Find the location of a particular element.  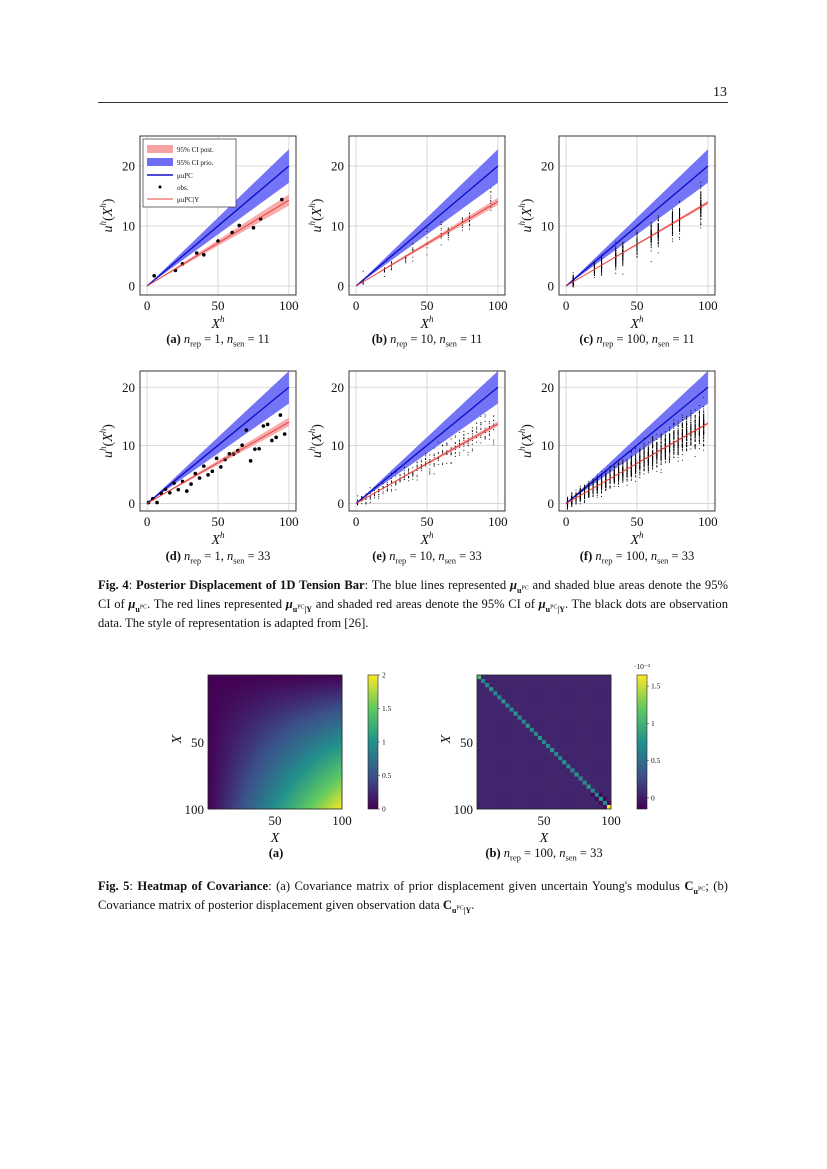

y-tick-label: 10 is located at coordinates (547, 226).